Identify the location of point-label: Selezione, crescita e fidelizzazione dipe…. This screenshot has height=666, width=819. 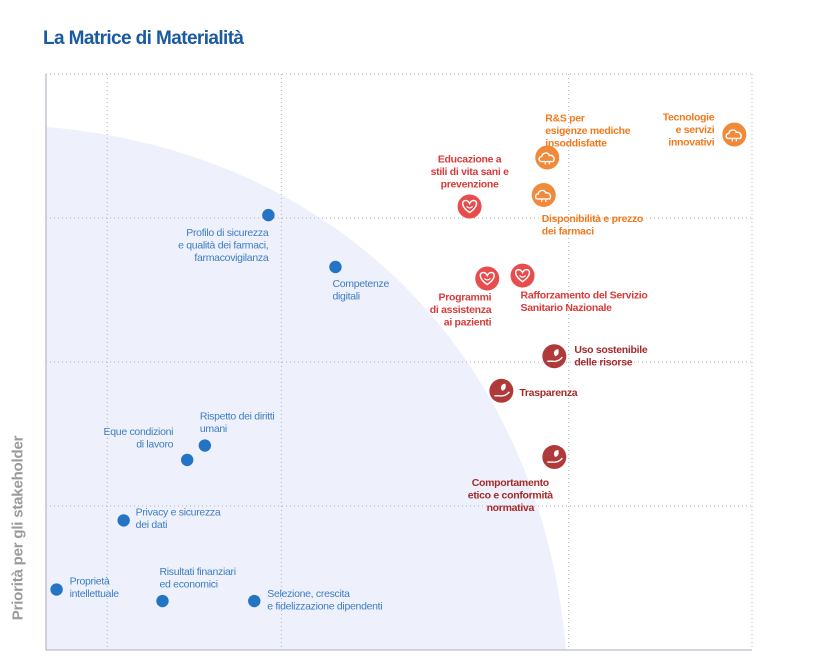
(324, 600).